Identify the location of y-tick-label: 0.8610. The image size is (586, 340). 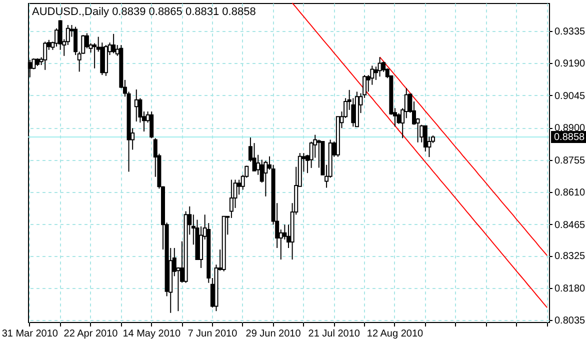
(570, 193).